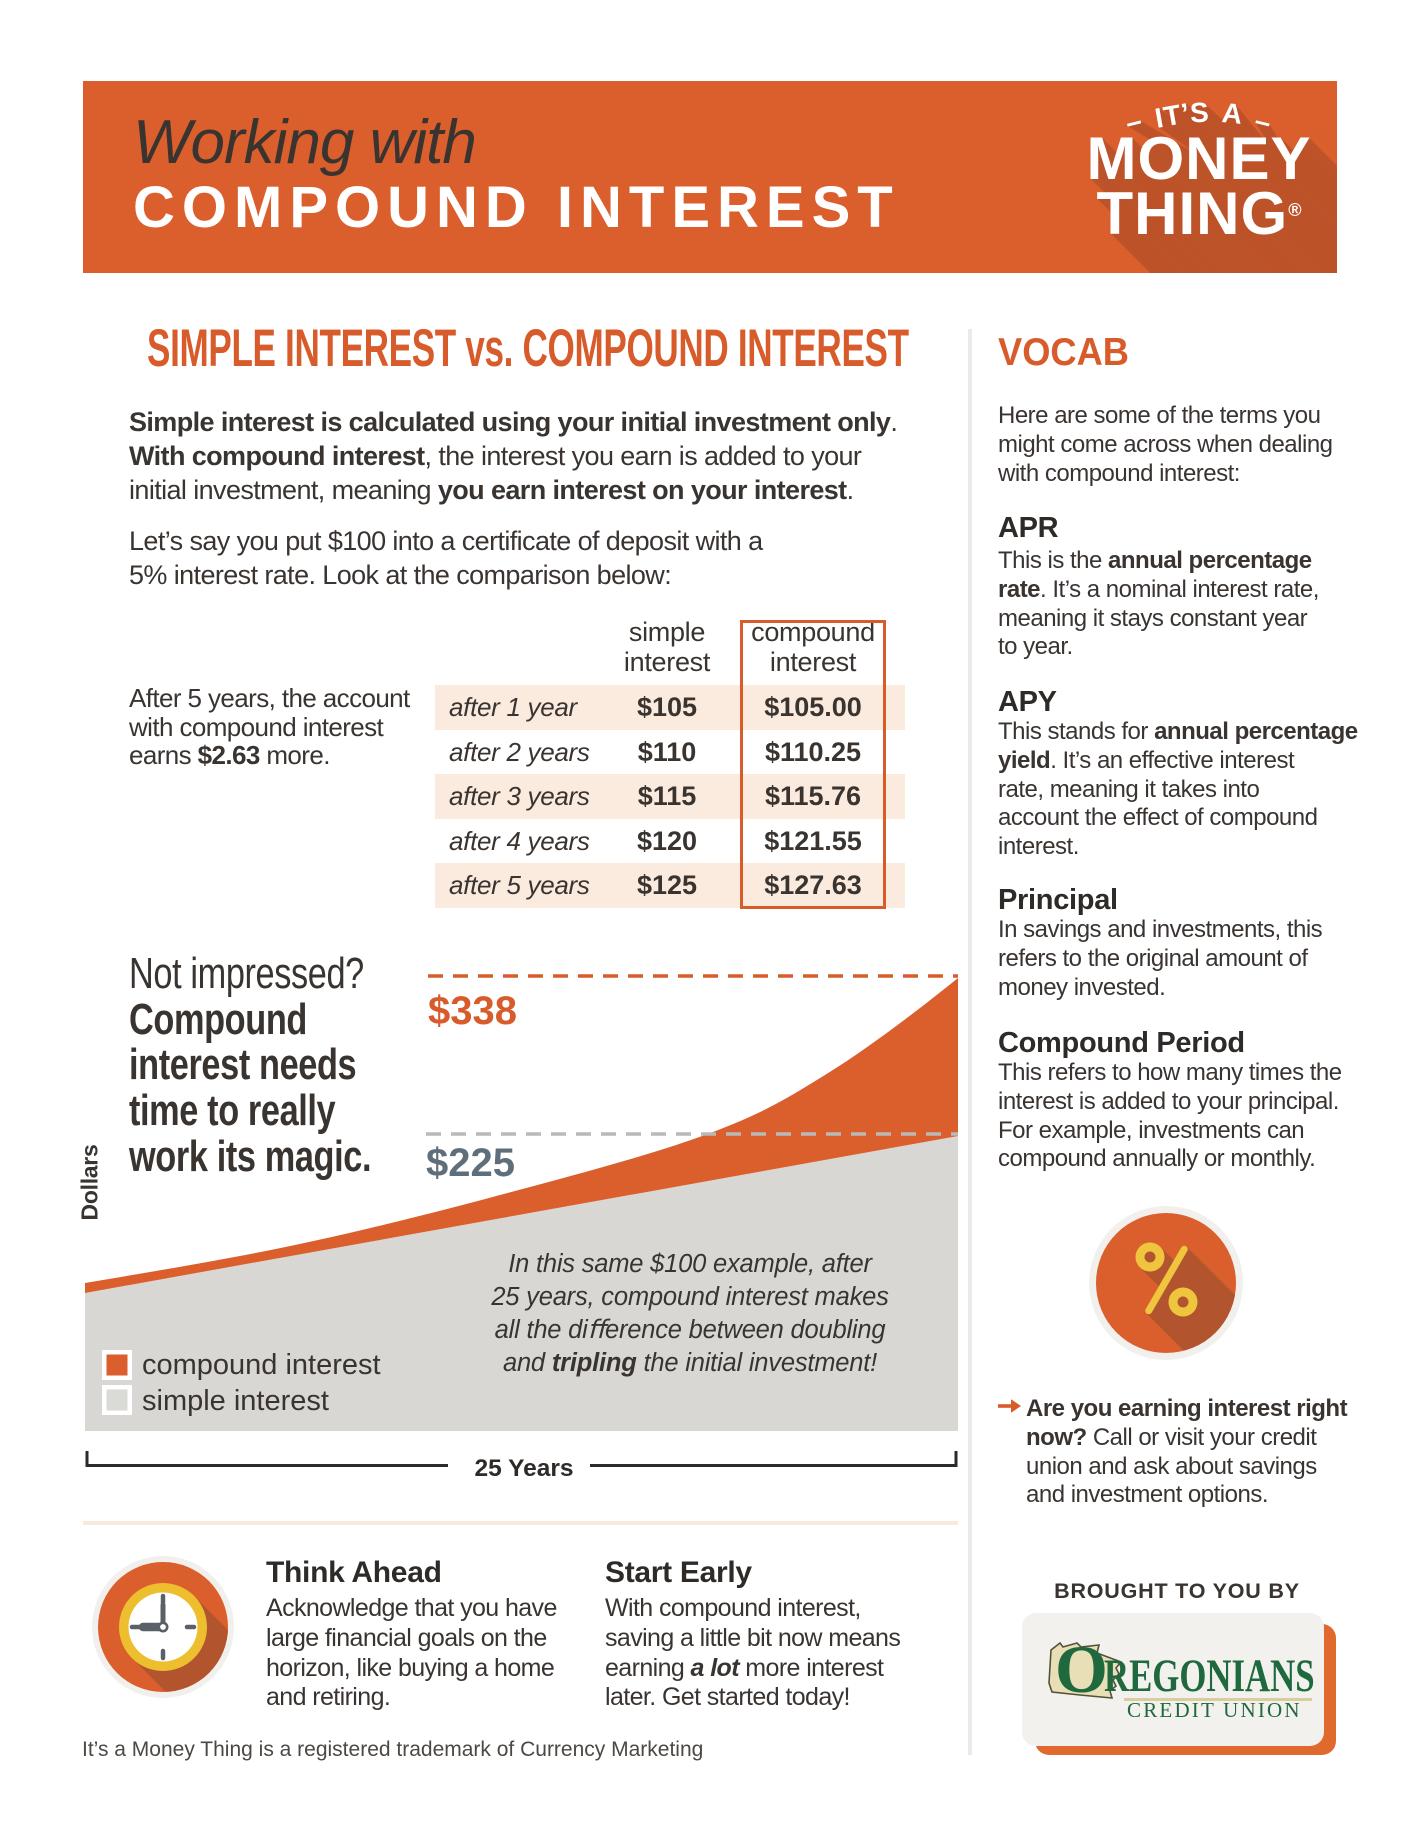  Describe the element at coordinates (523, 1468) in the screenshot. I see `svg-text: 25 Years` at that location.